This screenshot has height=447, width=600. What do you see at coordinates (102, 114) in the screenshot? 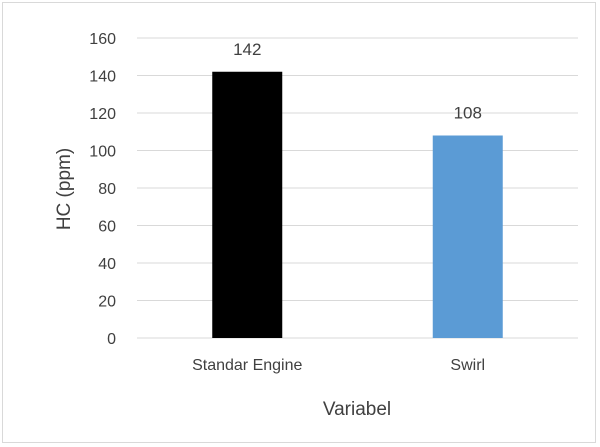
I see `y-tick-label: 120` at bounding box center [102, 114].